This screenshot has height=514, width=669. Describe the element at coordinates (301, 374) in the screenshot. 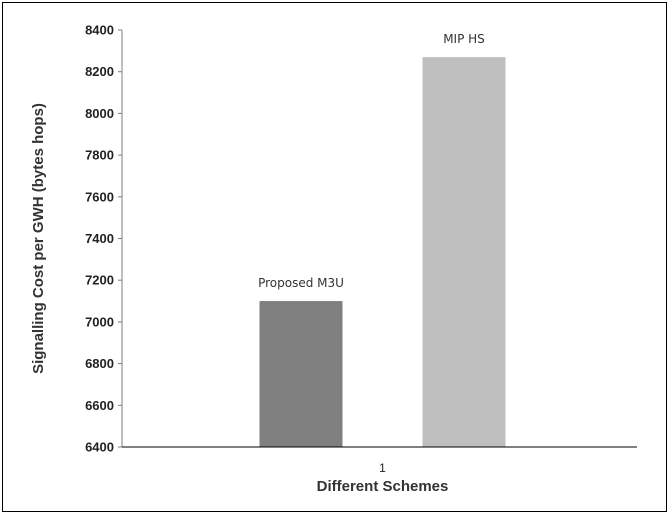

I see `bar-proposed-m3u` at that location.